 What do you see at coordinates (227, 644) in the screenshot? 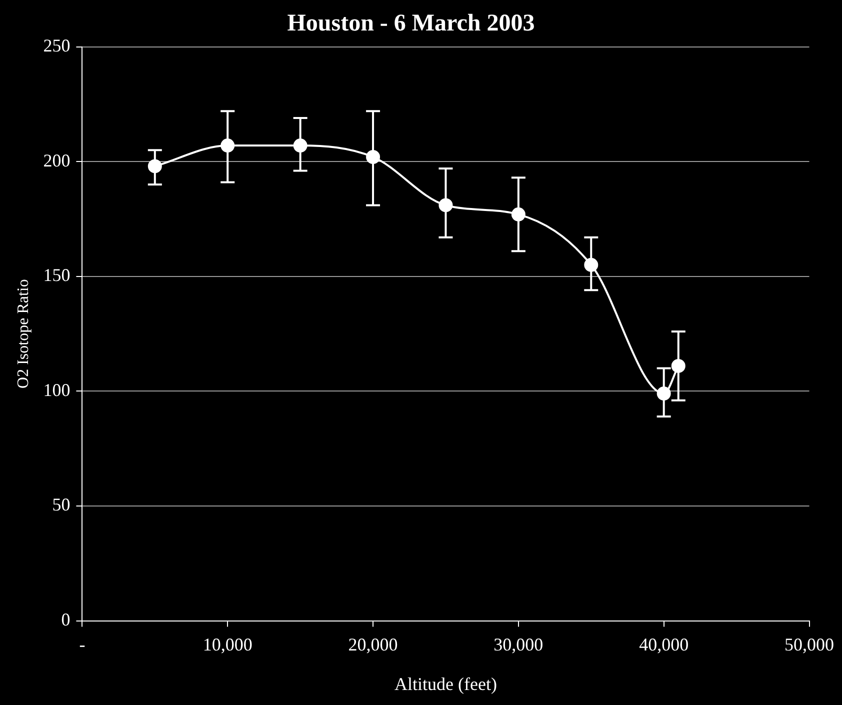
I see `x-tick-label: 10,000` at bounding box center [227, 644].